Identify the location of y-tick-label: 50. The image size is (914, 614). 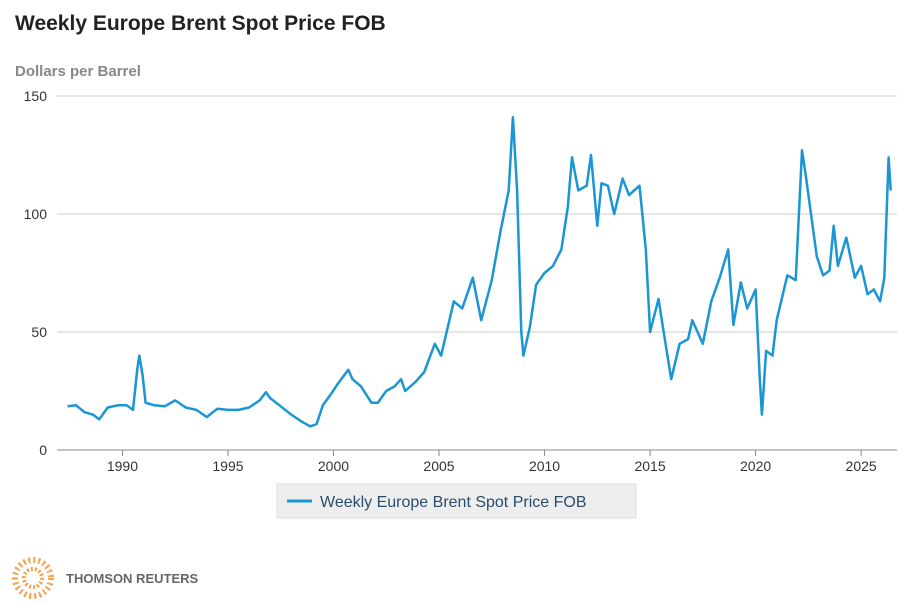
(39, 332).